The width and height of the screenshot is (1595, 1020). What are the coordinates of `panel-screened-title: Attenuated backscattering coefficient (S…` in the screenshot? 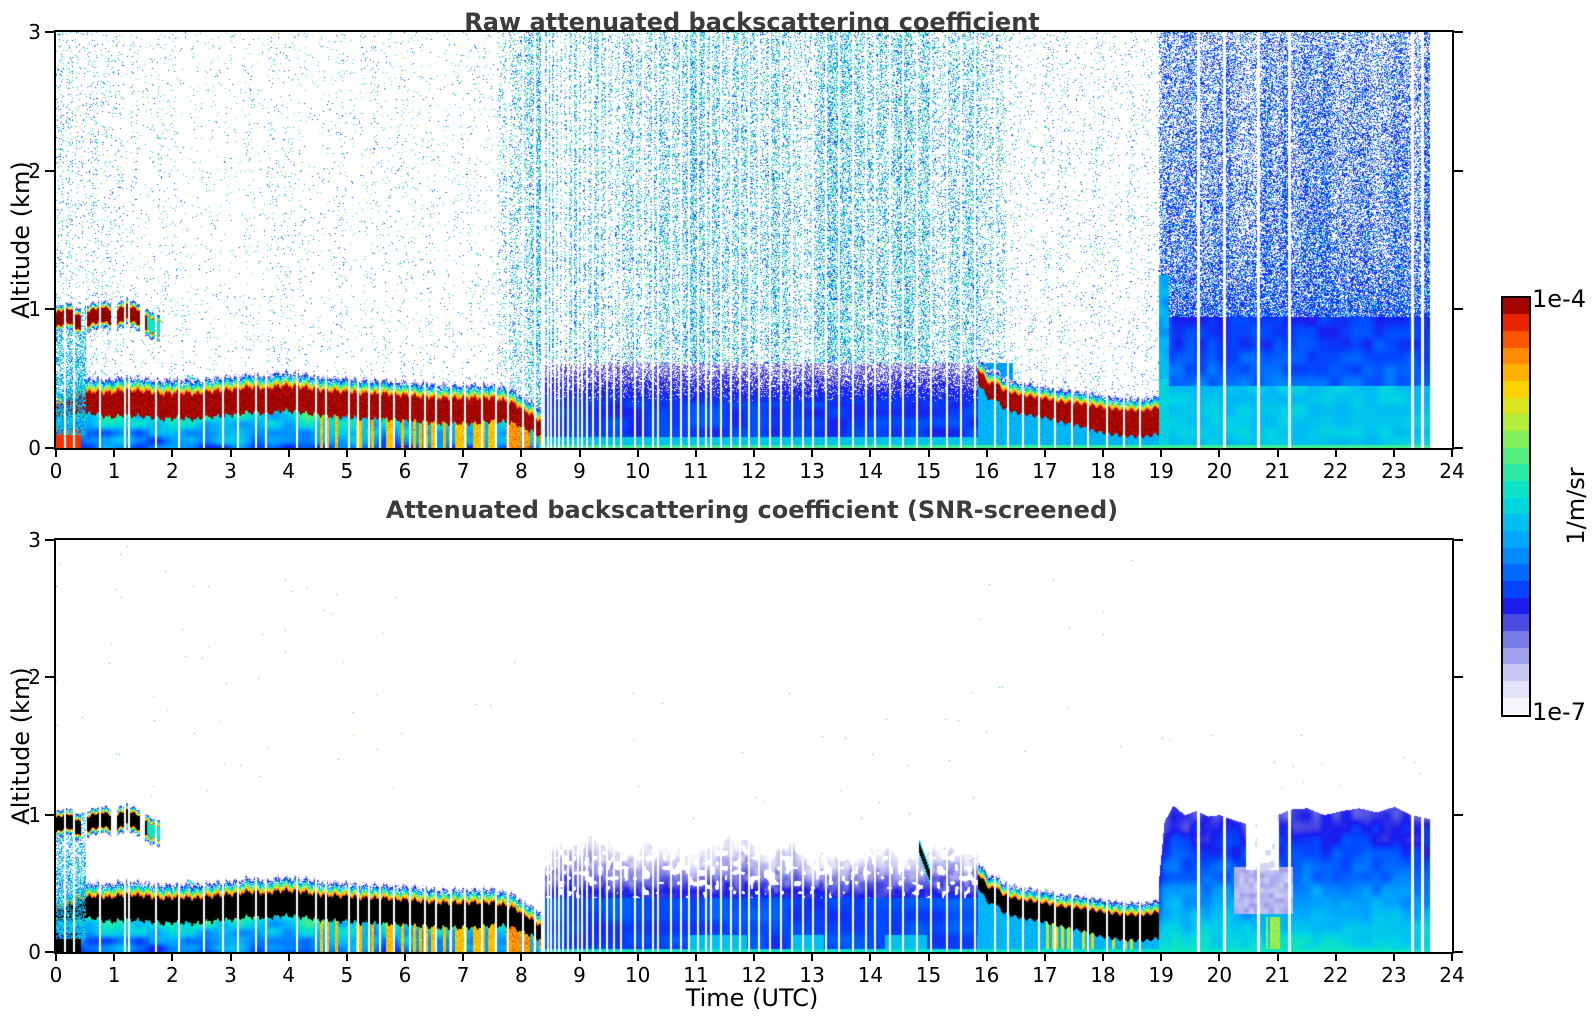 It's located at (752, 510).